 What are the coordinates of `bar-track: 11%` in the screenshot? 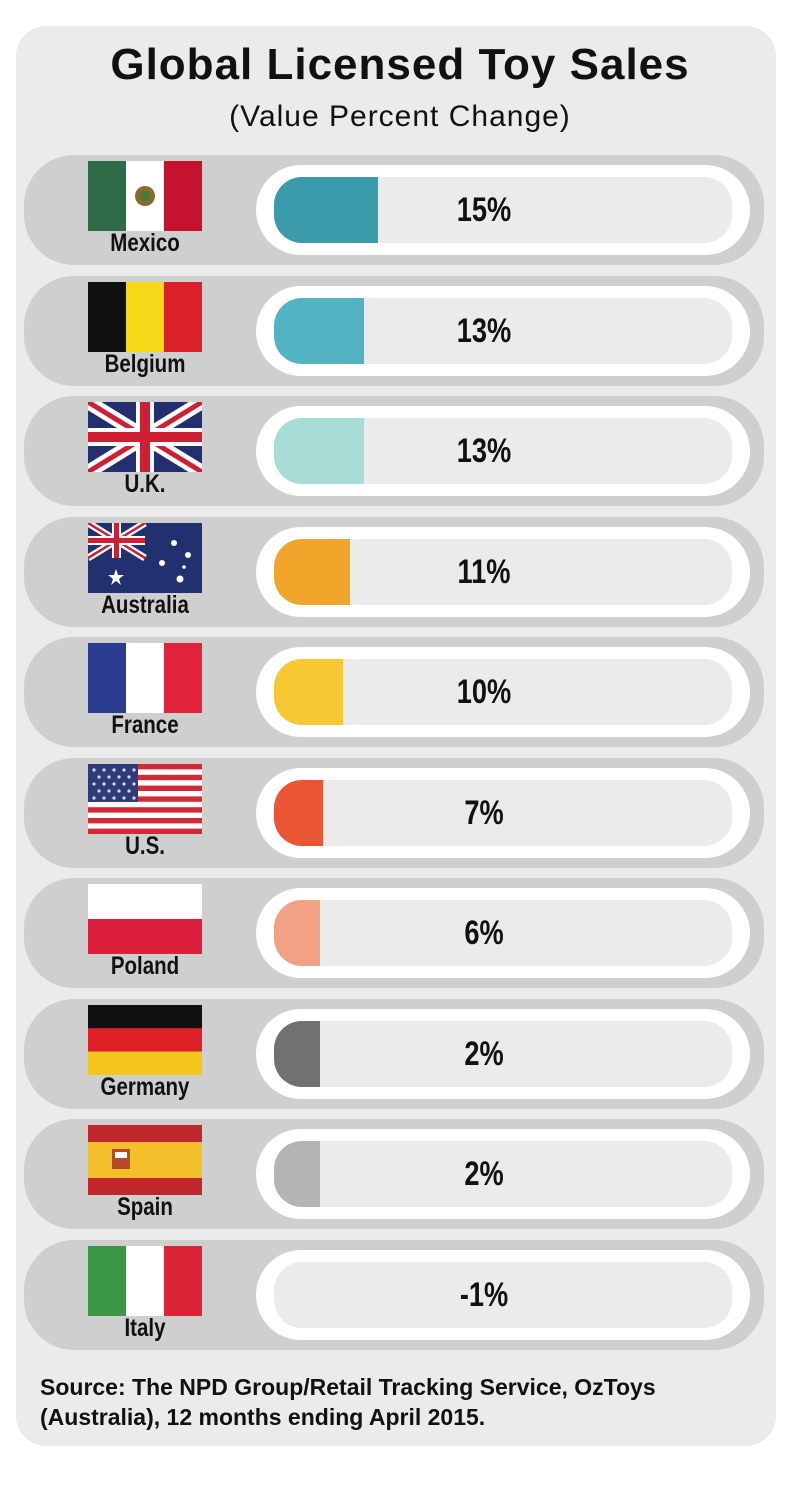 It's located at (503, 571).